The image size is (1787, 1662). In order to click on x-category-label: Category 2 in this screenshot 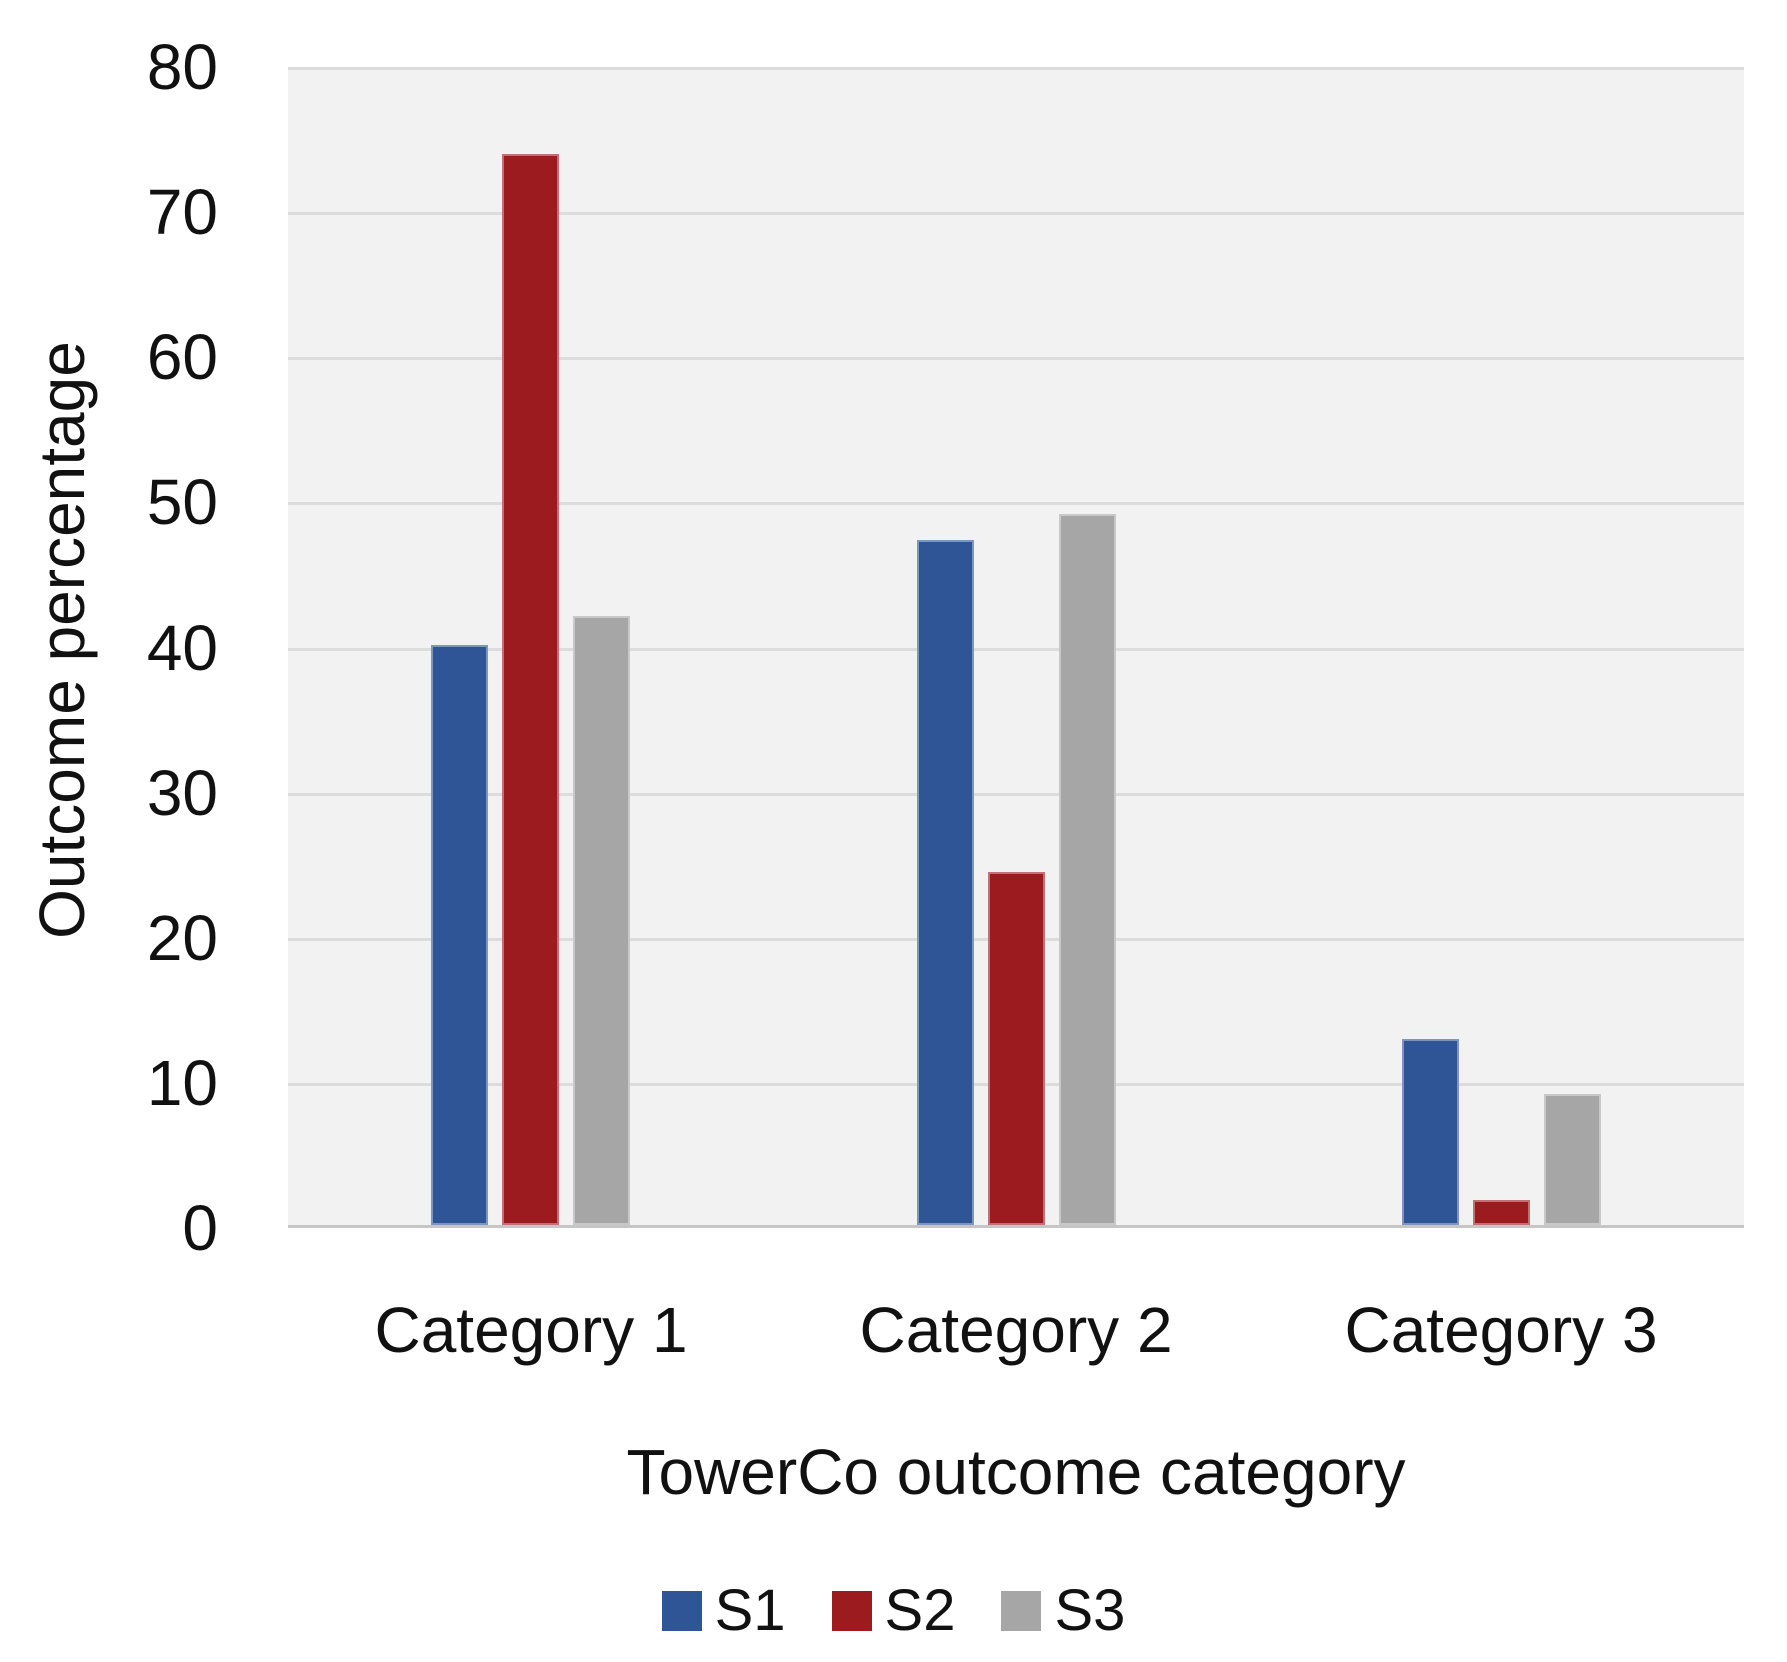, I will do `click(1016, 1330)`.